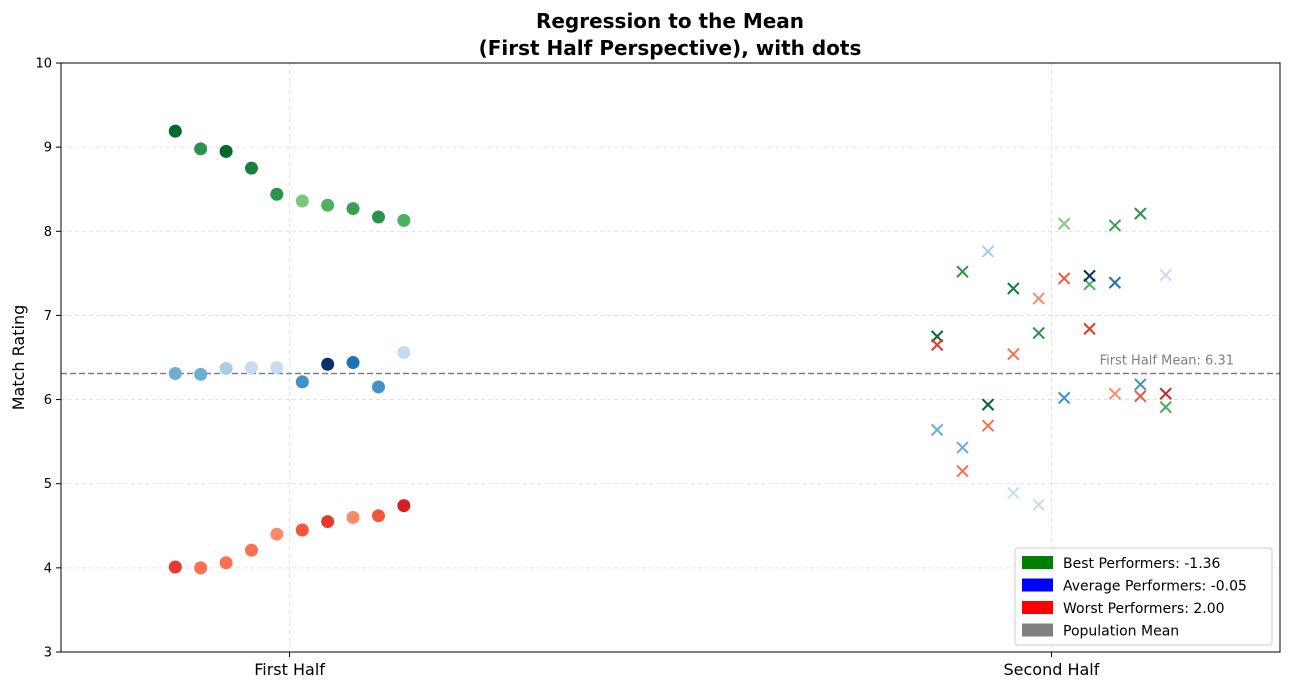 The width and height of the screenshot is (1289, 690). What do you see at coordinates (1155, 587) in the screenshot?
I see `legend-label: Average Performers: -0.05` at bounding box center [1155, 587].